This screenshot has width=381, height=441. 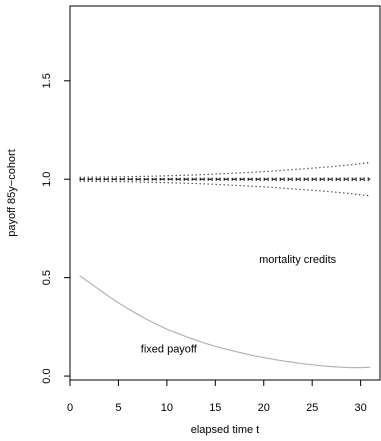 What do you see at coordinates (70, 408) in the screenshot?
I see `x-tick-label: 0` at bounding box center [70, 408].